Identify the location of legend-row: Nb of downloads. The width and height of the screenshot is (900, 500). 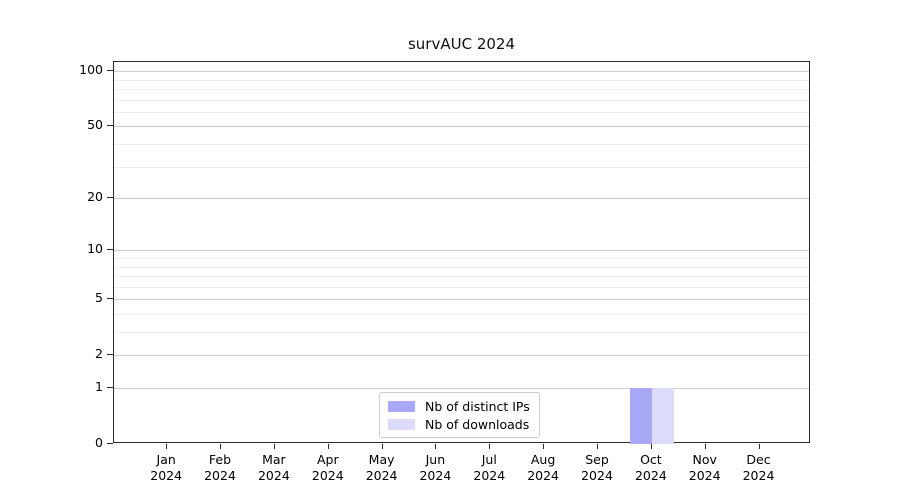
(459, 424).